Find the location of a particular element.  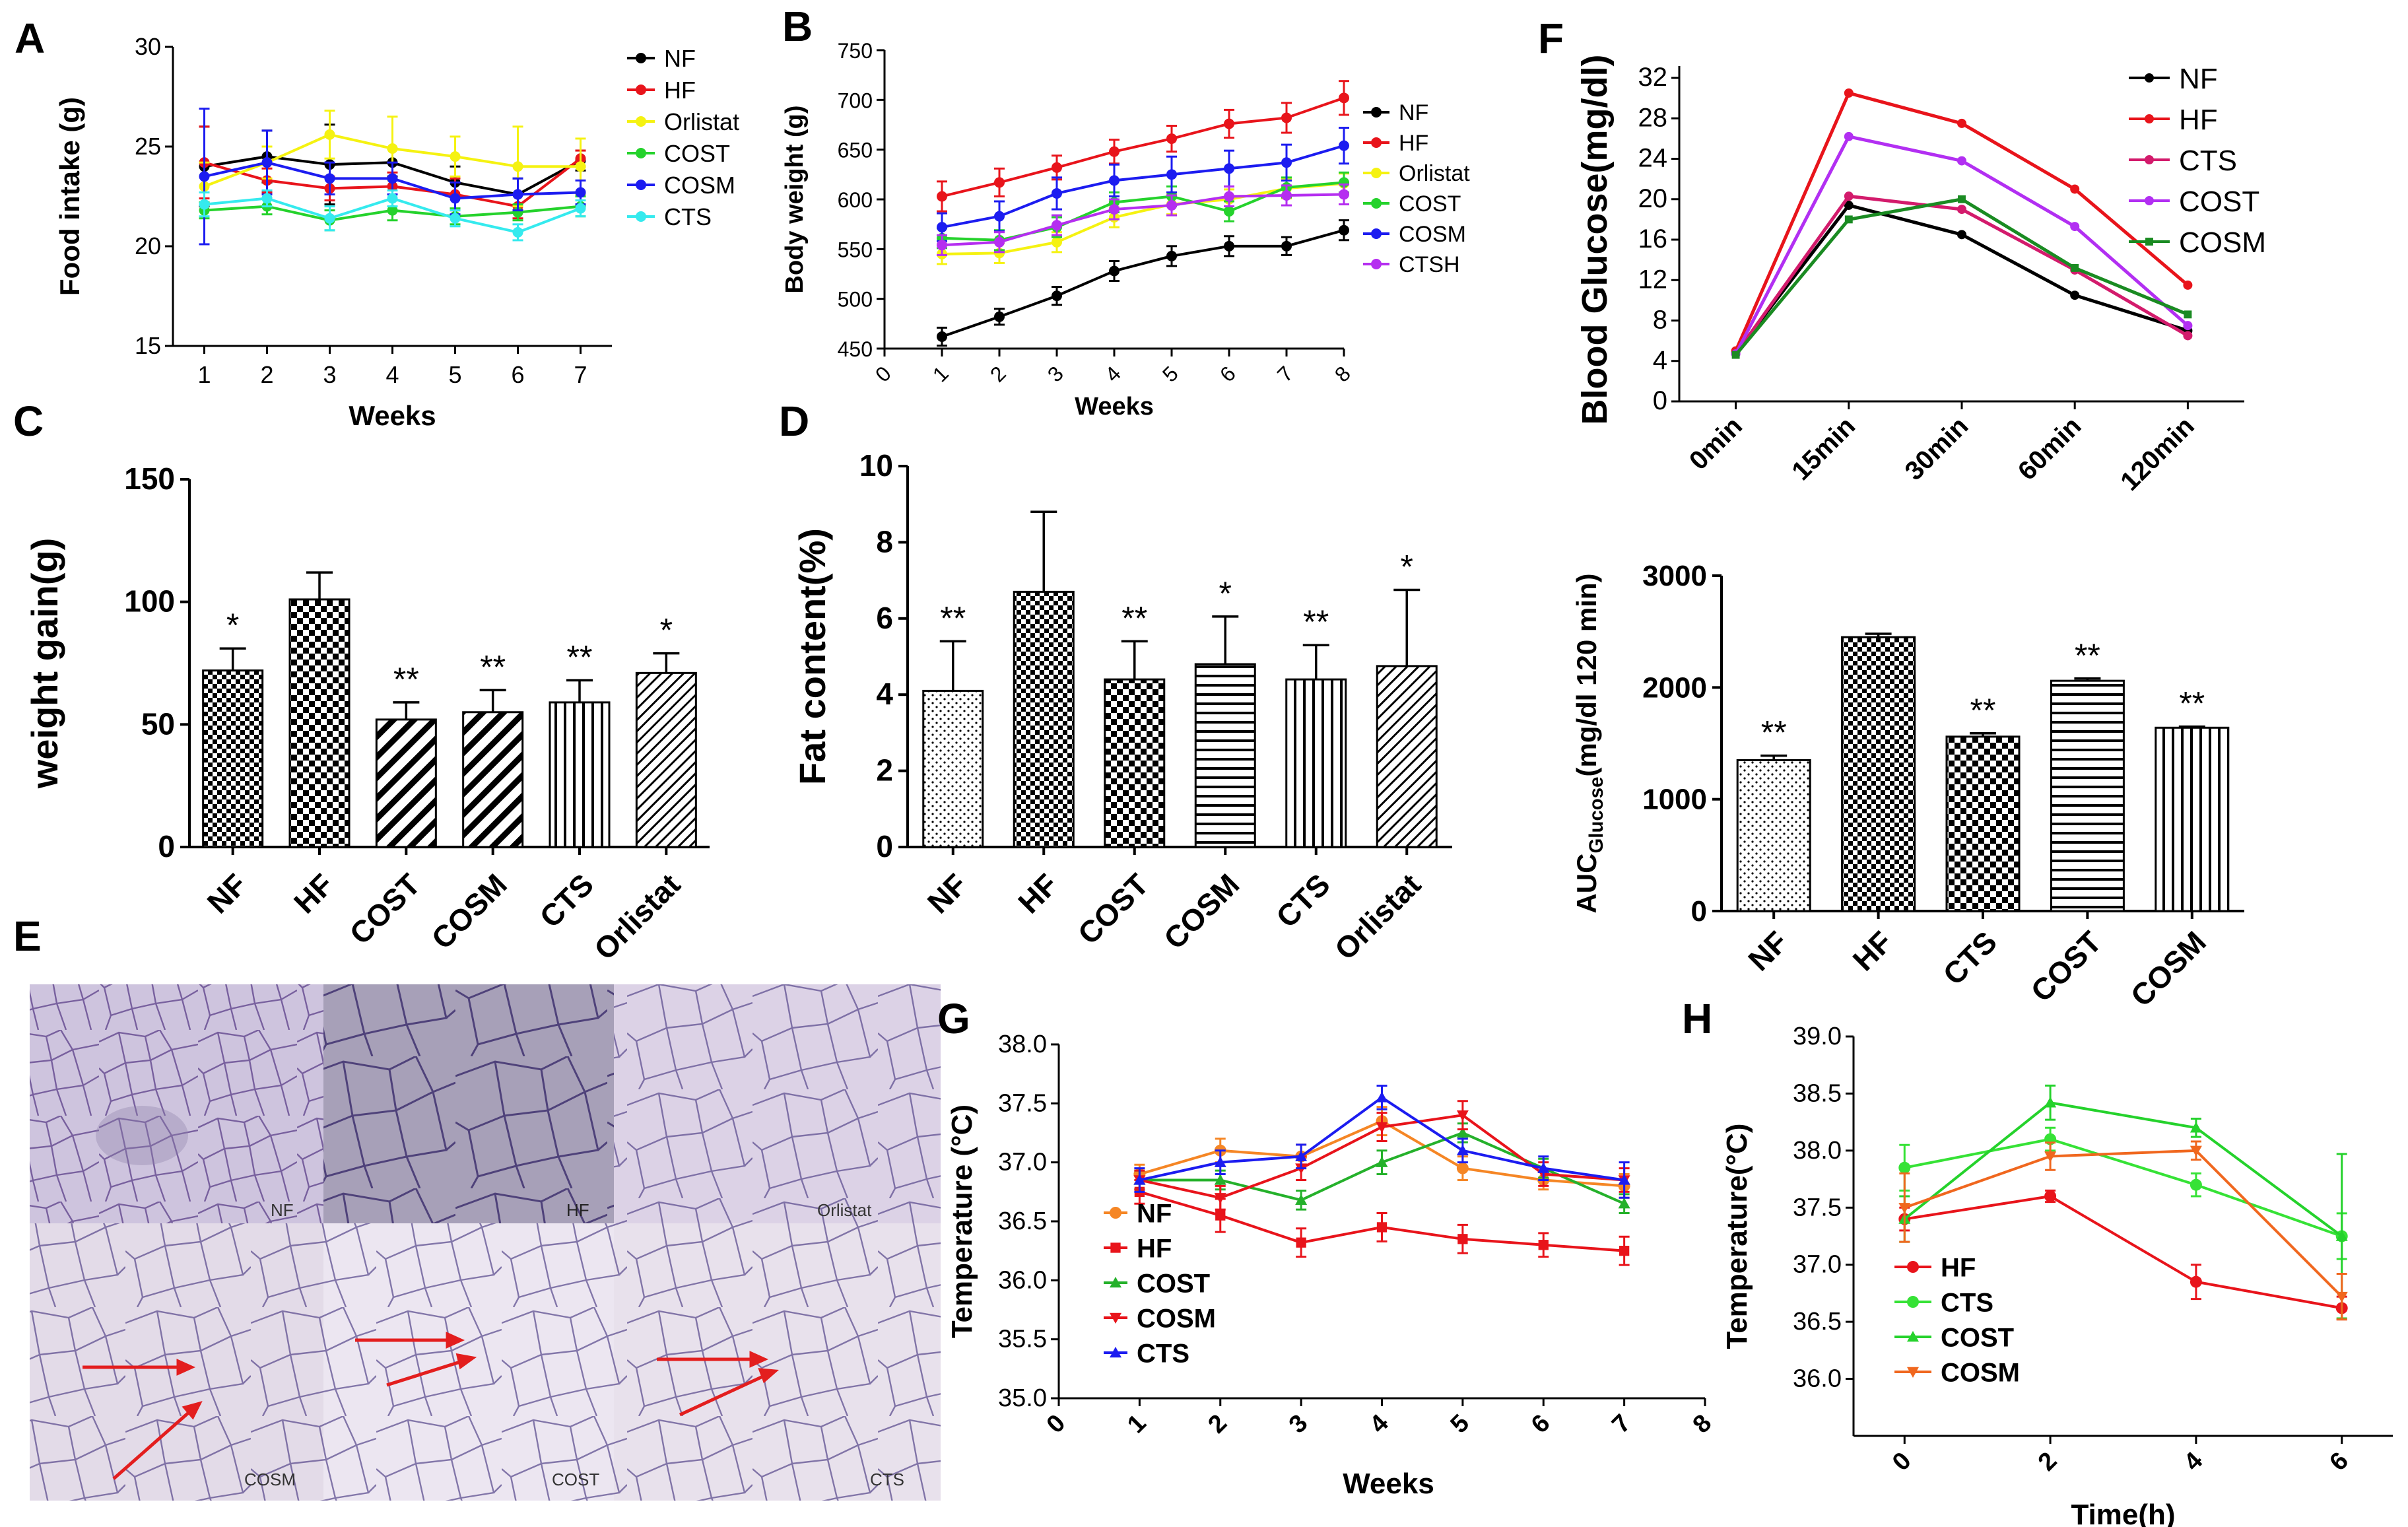

series-CTSH is located at coordinates (1143, 219).